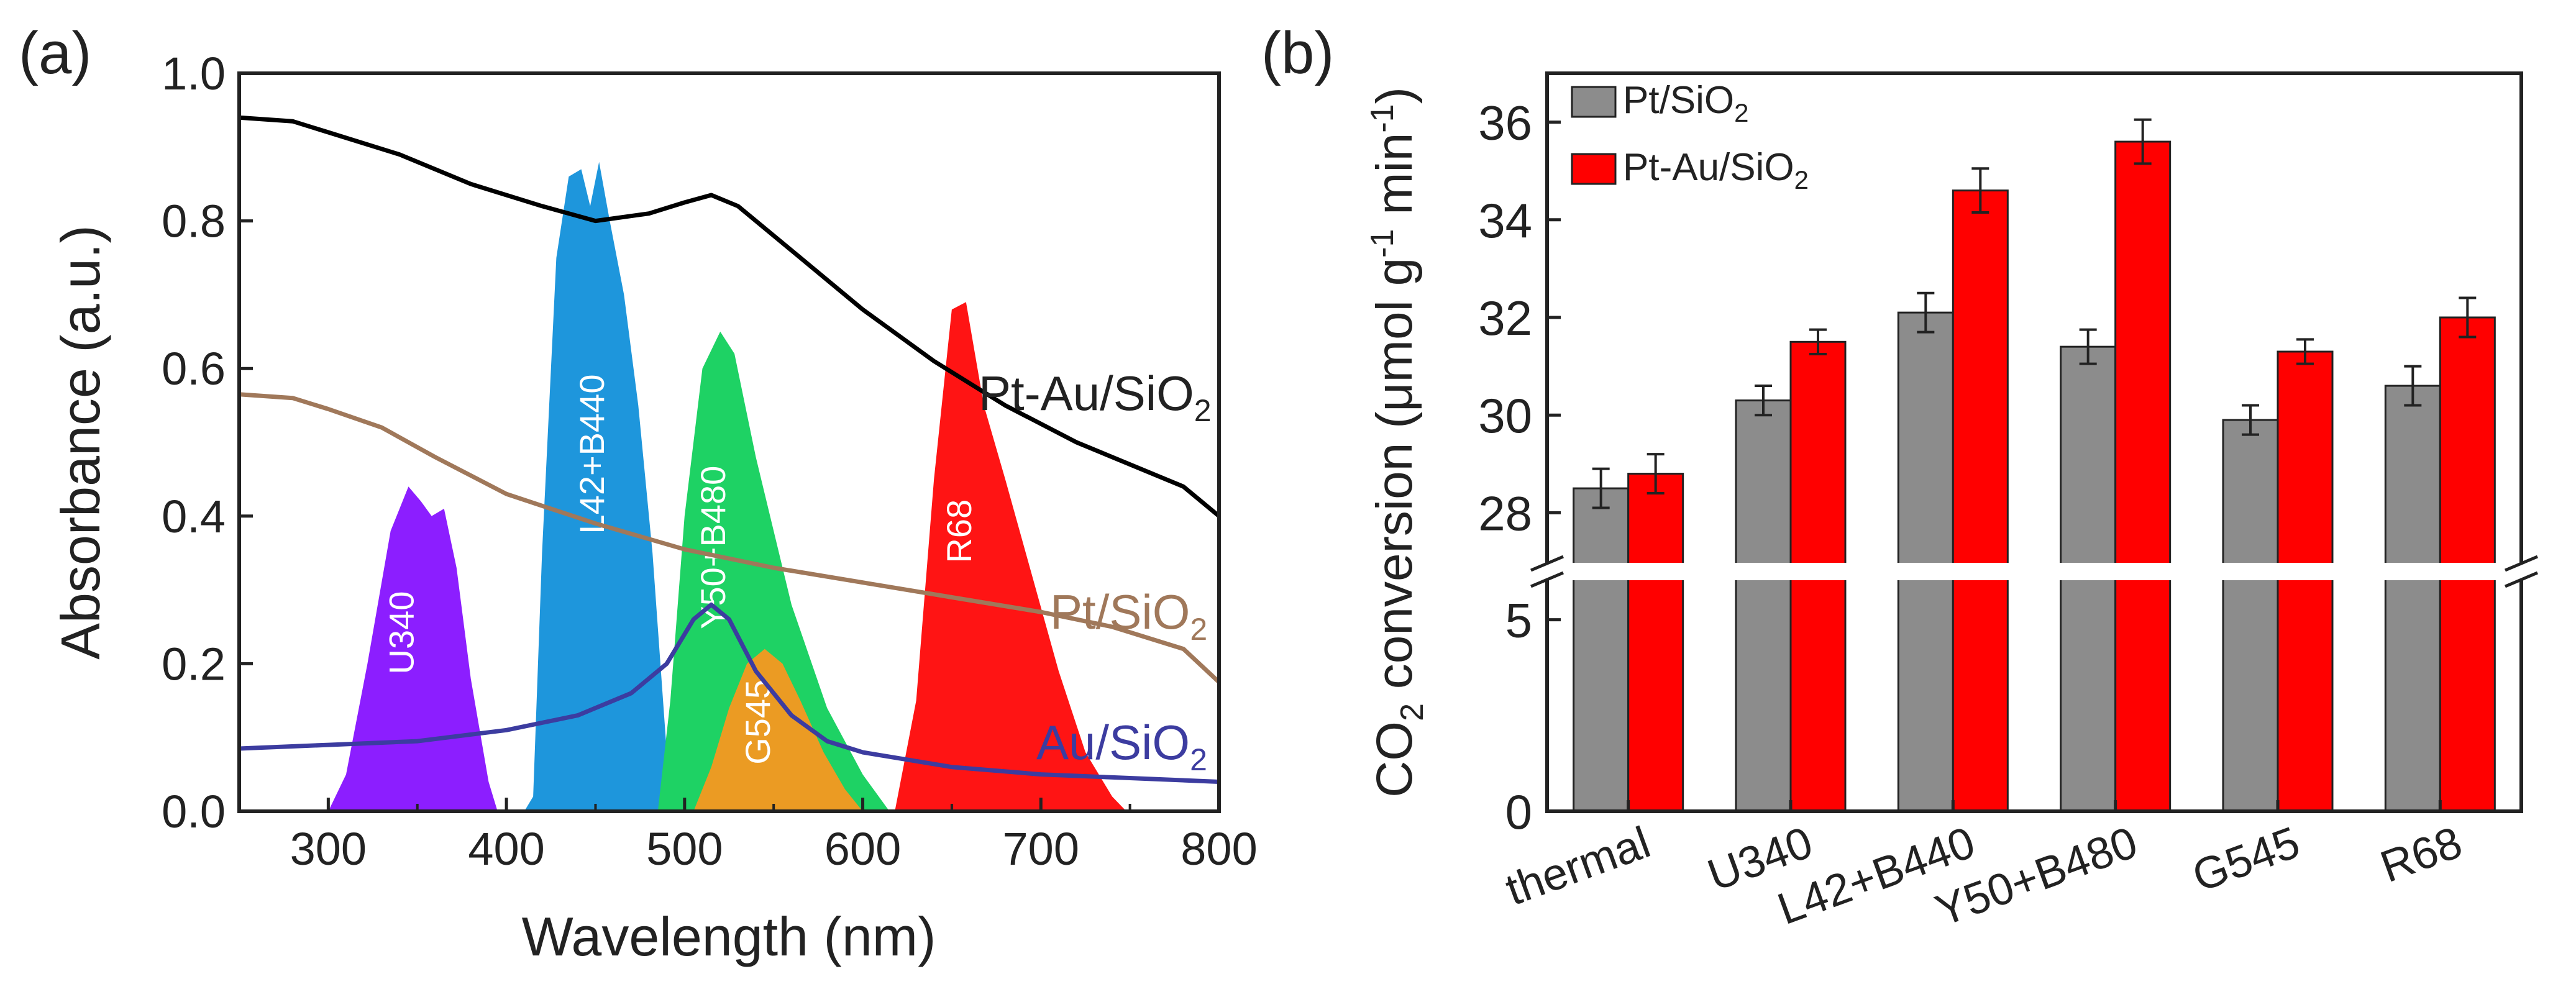 The image size is (2576, 984). Describe the element at coordinates (1594, 102) in the screenshot. I see `legend-swatch-pt` at that location.